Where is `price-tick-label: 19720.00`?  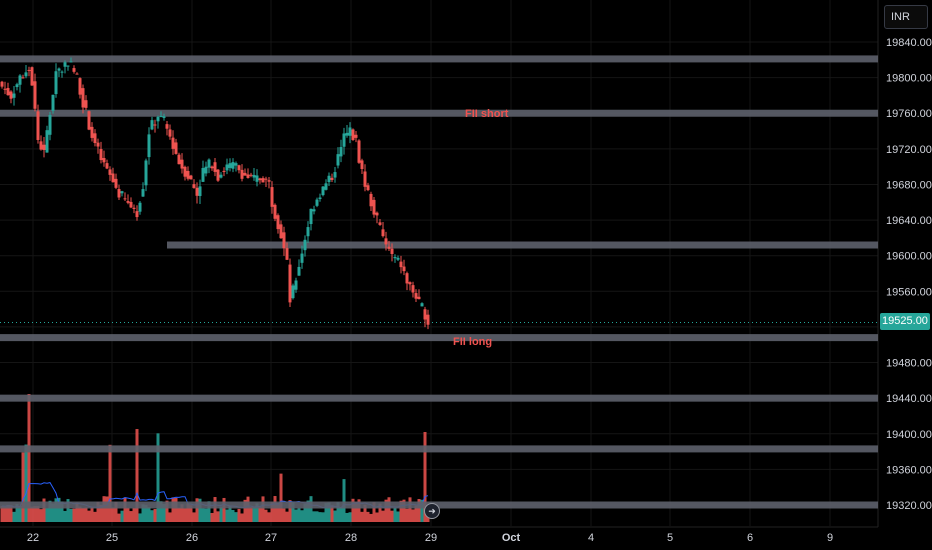 price-tick-label: 19720.00 is located at coordinates (909, 150).